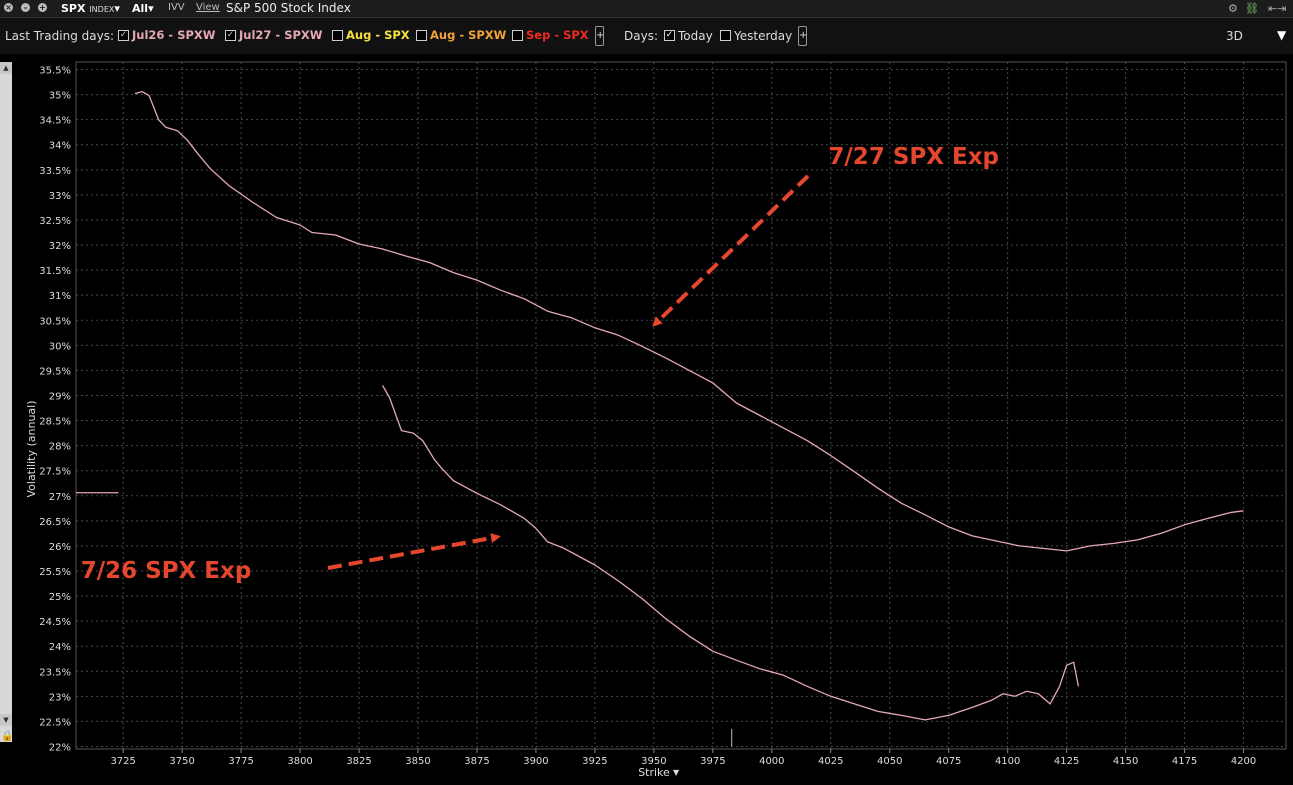 The height and width of the screenshot is (785, 1293). What do you see at coordinates (594, 761) in the screenshot?
I see `x-tick-label: 3925` at bounding box center [594, 761].